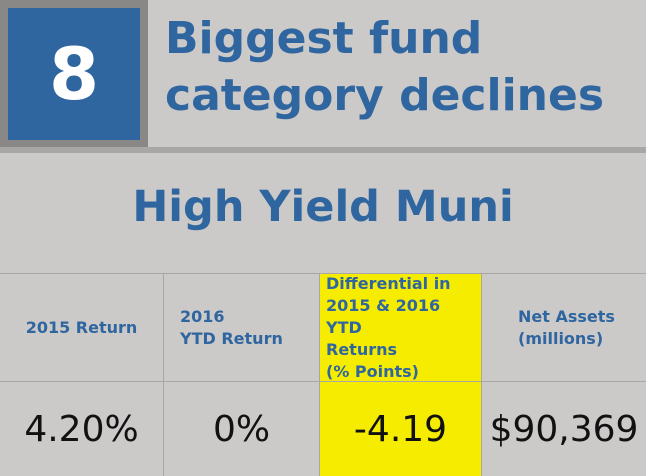 Image resolution: width=646 pixels, height=476 pixels. I want to click on rank-badge: 8, so click(74, 73).